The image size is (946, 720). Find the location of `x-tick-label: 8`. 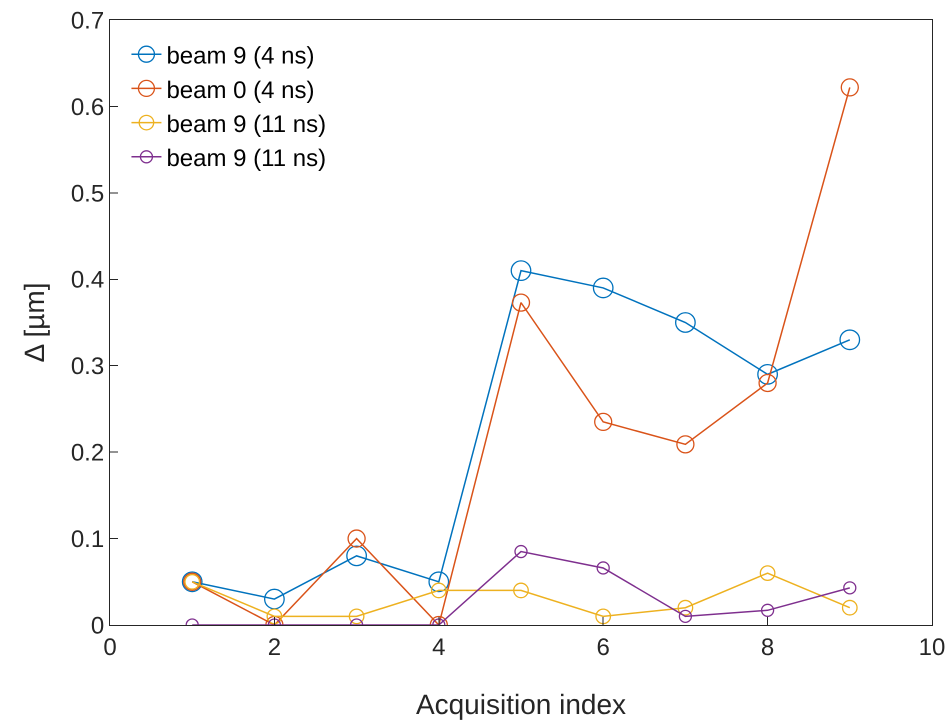

x-tick-label: 8 is located at coordinates (767, 647).